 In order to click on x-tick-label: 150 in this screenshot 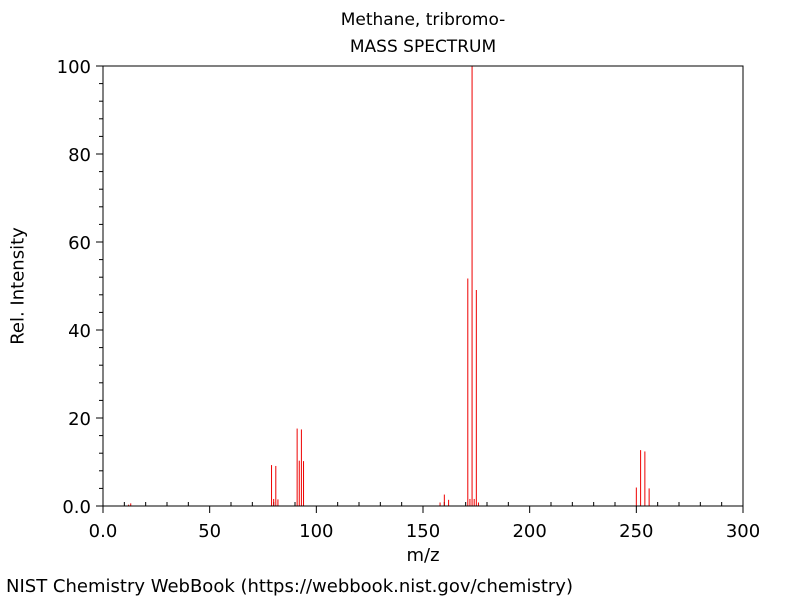, I will do `click(423, 531)`.